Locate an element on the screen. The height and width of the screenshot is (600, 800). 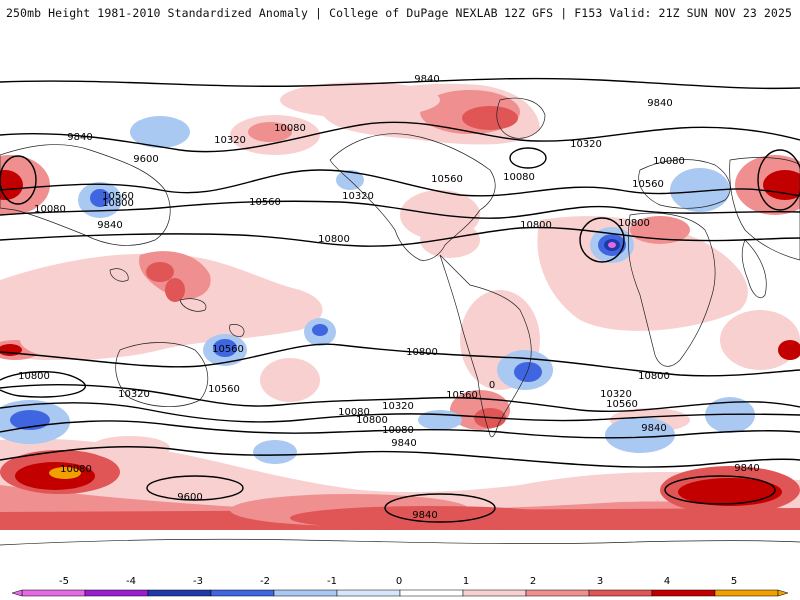
colorbar-tick-label: 4 is located at coordinates (667, 581).